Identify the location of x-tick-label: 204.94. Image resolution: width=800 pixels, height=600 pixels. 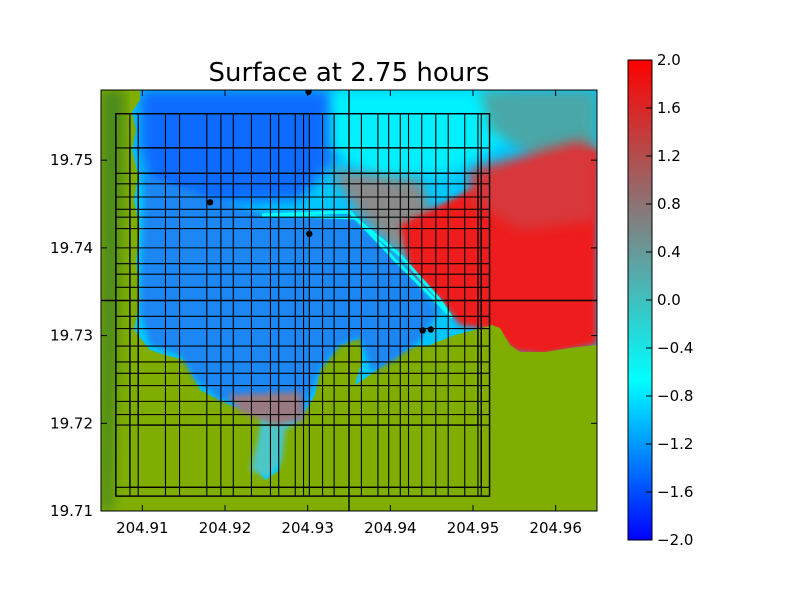
(390, 528).